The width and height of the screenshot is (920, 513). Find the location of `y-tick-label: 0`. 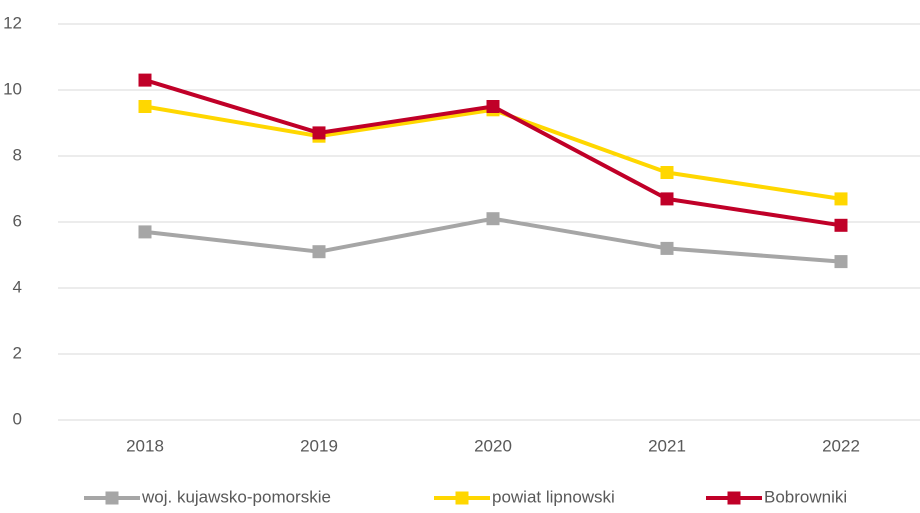

y-tick-label: 0 is located at coordinates (17, 418).